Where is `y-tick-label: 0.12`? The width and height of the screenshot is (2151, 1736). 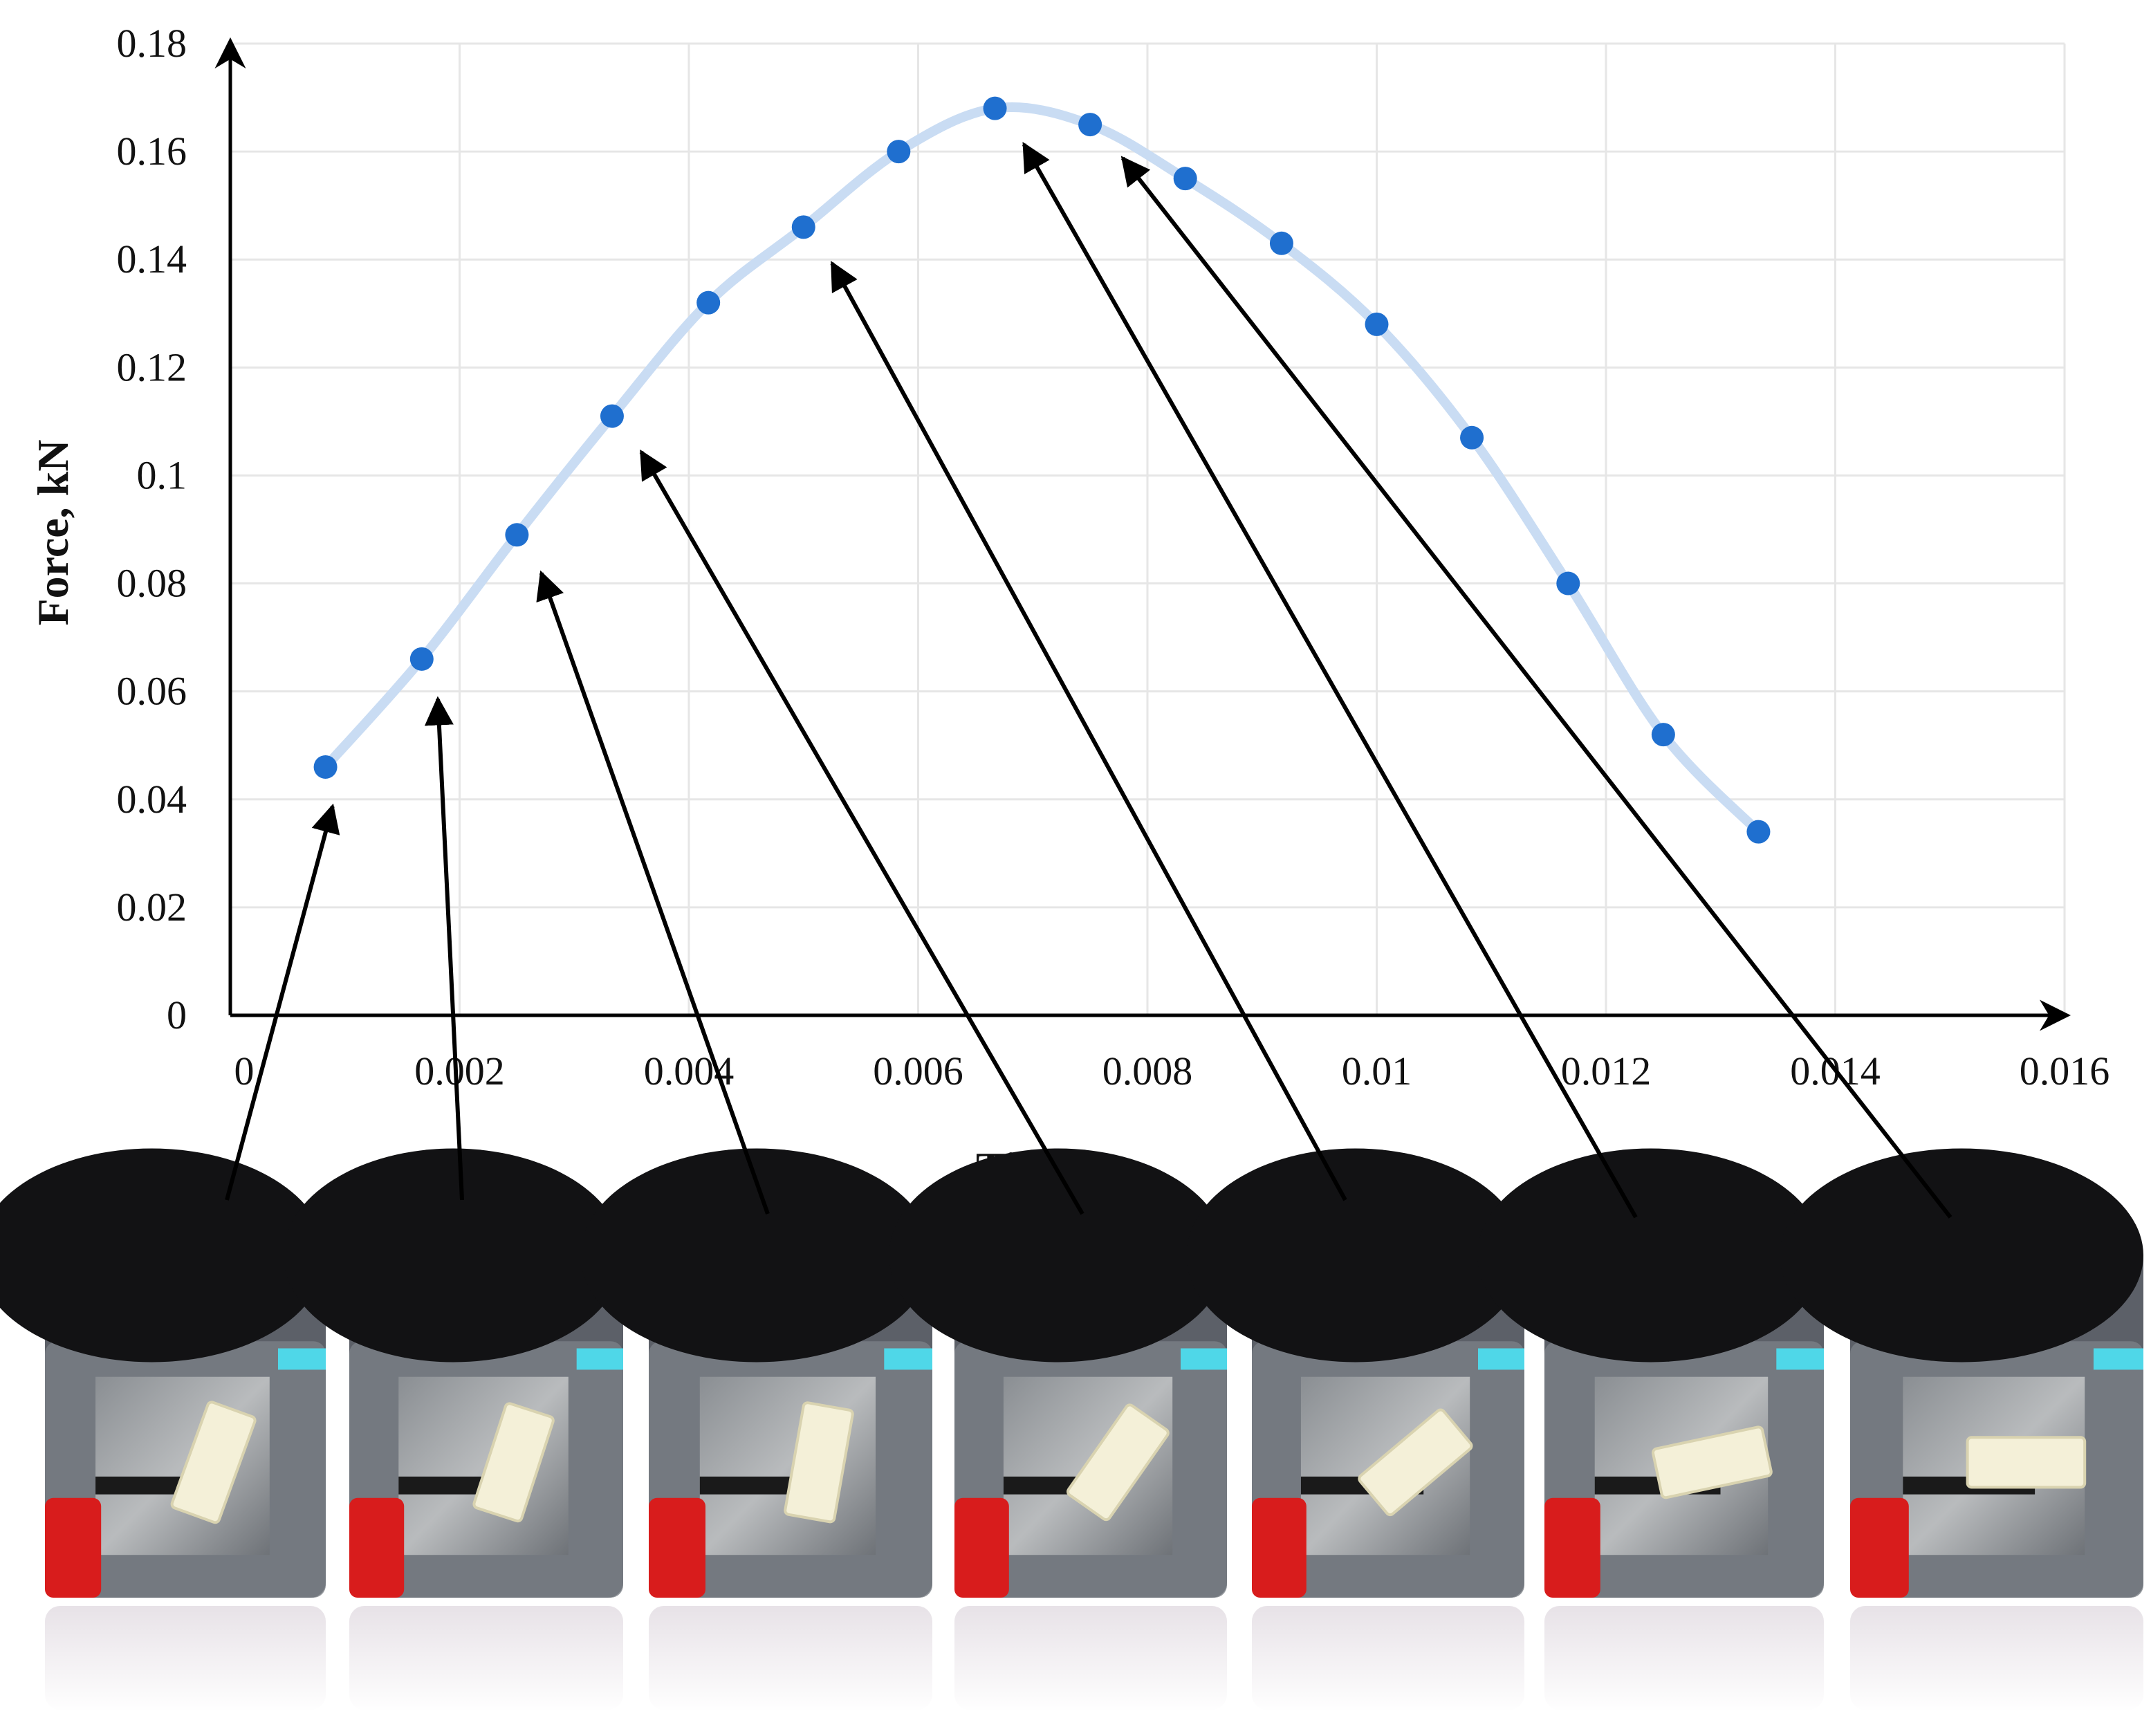 y-tick-label: 0.12 is located at coordinates (152, 366).